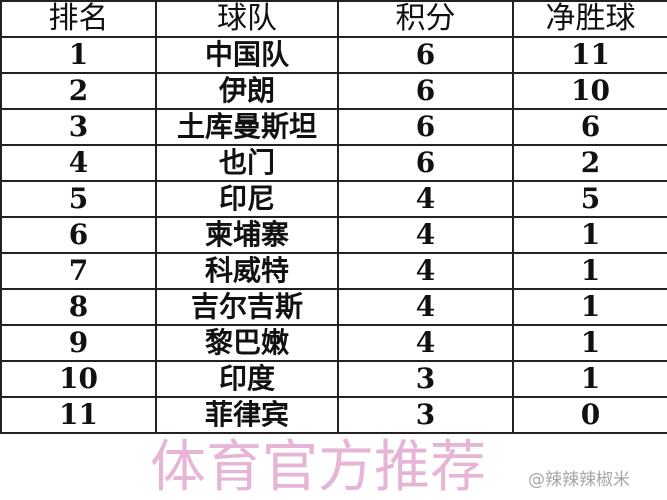  I want to click on table-row: 6 柬埔寨 4 1, so click(333, 235).